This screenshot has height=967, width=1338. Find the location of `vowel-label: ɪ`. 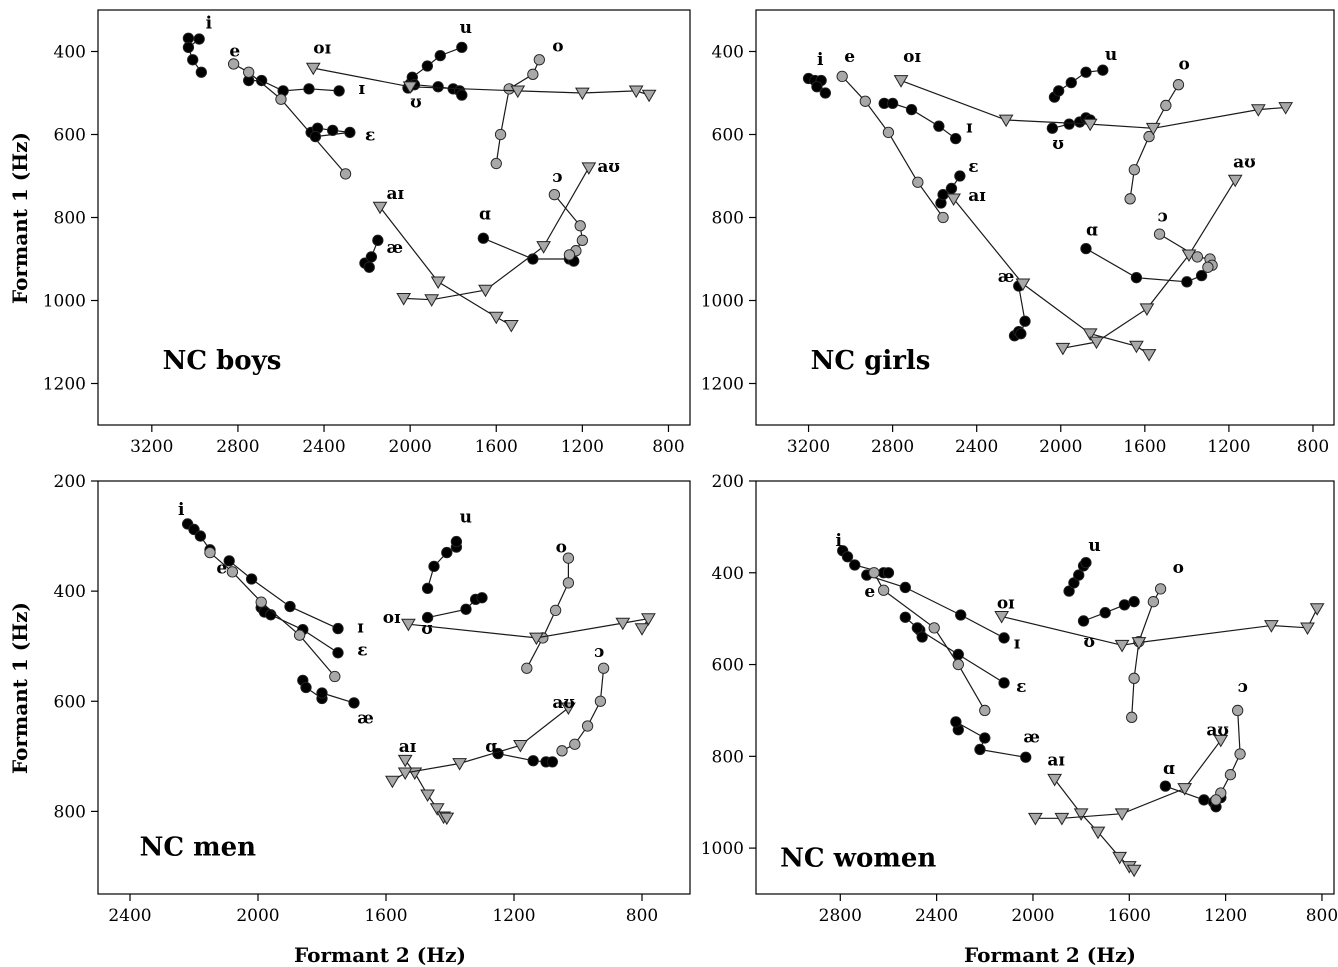

vowel-label: ɪ is located at coordinates (360, 627).